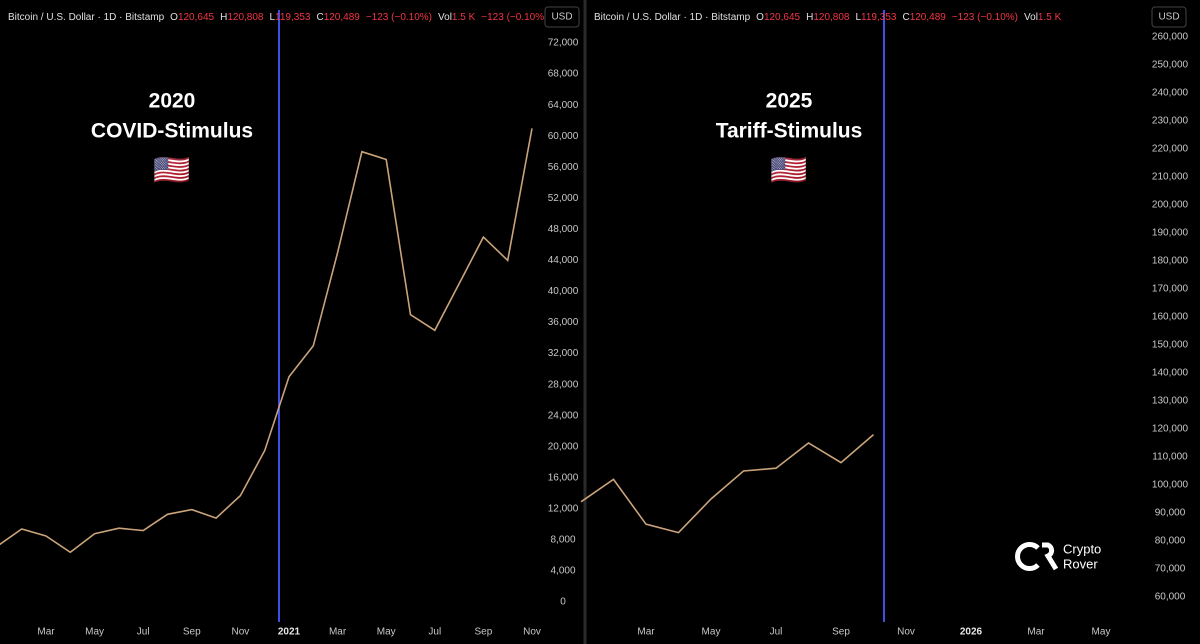 The image size is (1200, 644). Describe the element at coordinates (1170, 37) in the screenshot. I see `y-tick-label: 260,000` at that location.